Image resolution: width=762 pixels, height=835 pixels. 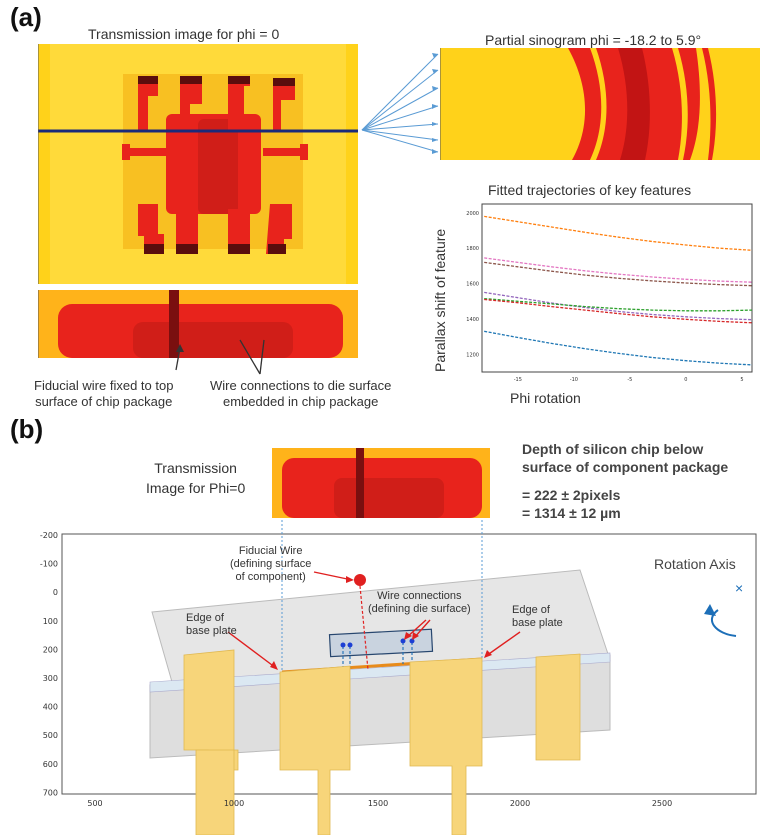 What do you see at coordinates (49, 564) in the screenshot?
I see `schematic-y-tick: -100` at bounding box center [49, 564].